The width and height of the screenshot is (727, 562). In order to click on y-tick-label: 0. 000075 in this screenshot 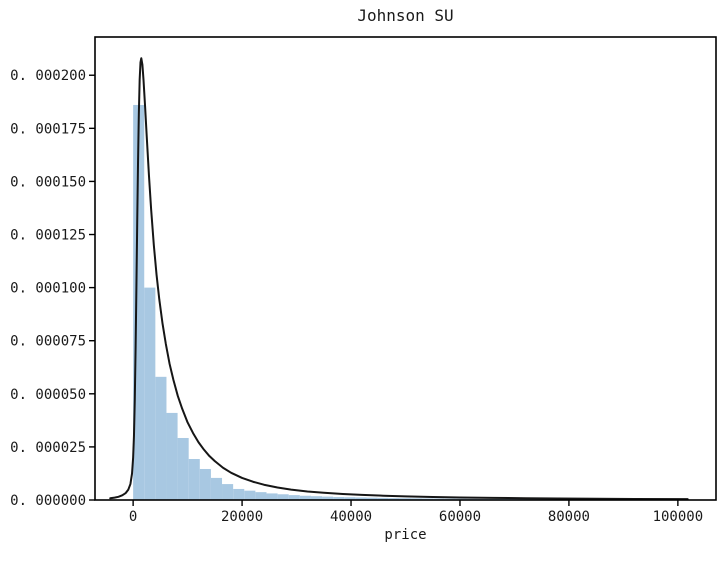, I will do `click(48, 342)`.